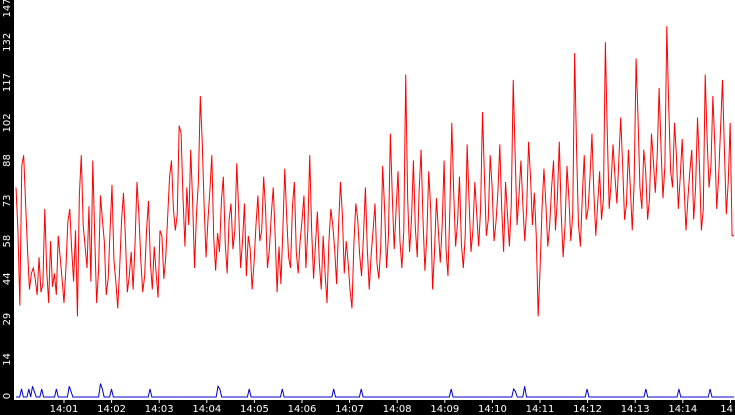 Image resolution: width=735 pixels, height=415 pixels. What do you see at coordinates (302, 409) in the screenshot?
I see `x-tick-label: 14:06` at bounding box center [302, 409].